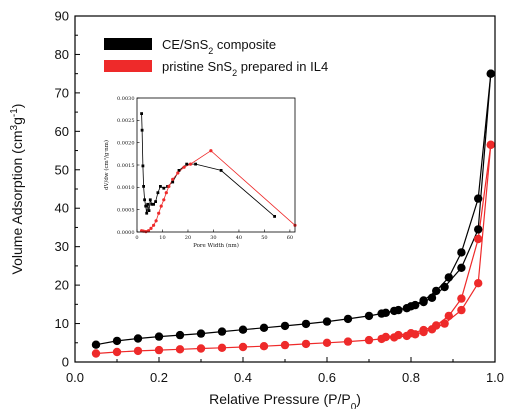  Describe the element at coordinates (216, 245) in the screenshot. I see `inset-x-axis-title: Pore Width (nm)` at that location.